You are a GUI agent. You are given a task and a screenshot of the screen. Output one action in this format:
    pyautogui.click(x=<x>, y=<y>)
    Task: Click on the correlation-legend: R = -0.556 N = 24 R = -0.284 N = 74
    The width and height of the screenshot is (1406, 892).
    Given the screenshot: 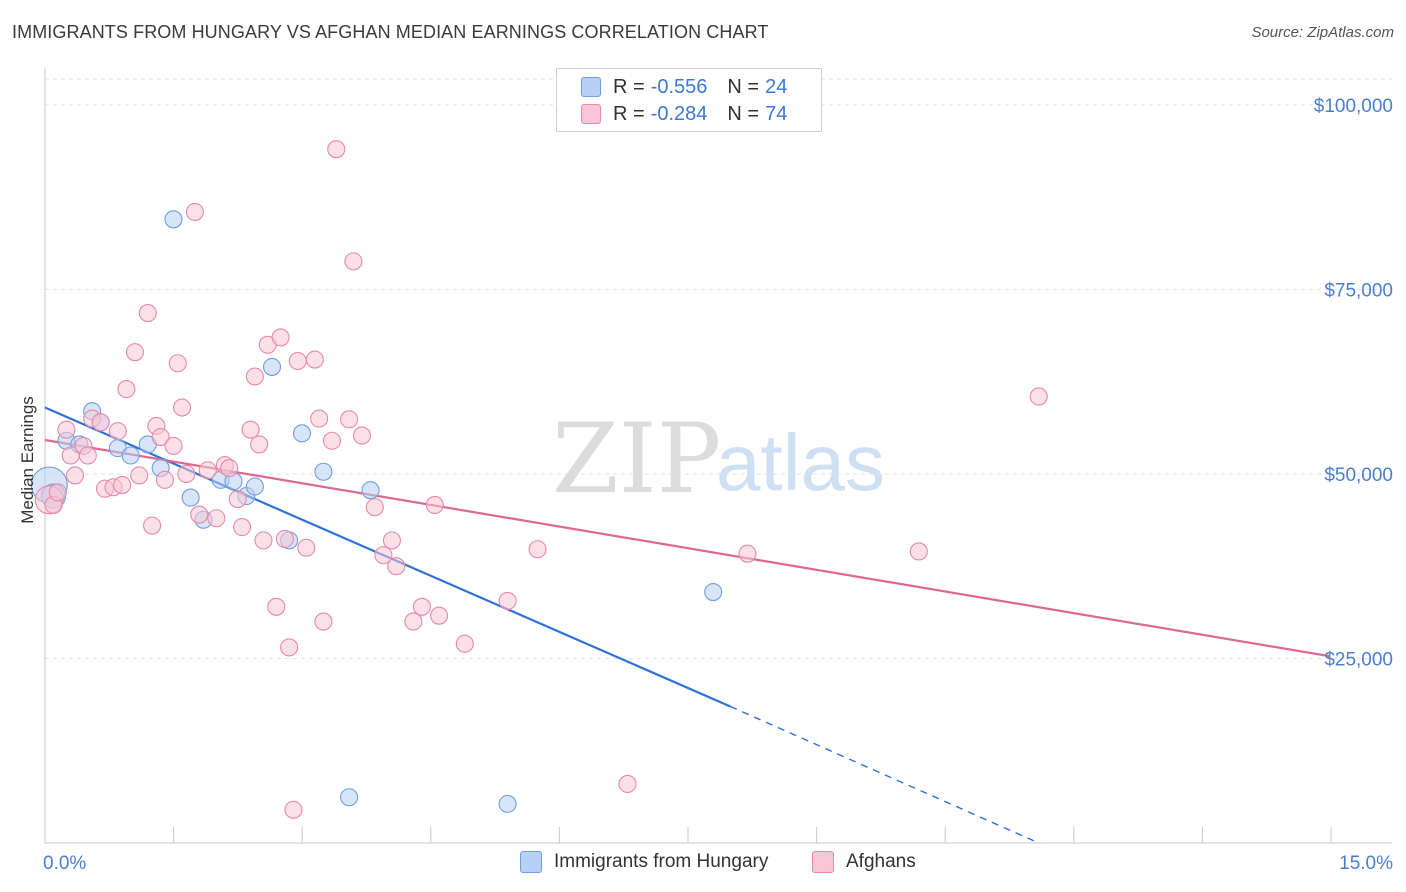 What is the action you would take?
    pyautogui.click(x=689, y=100)
    